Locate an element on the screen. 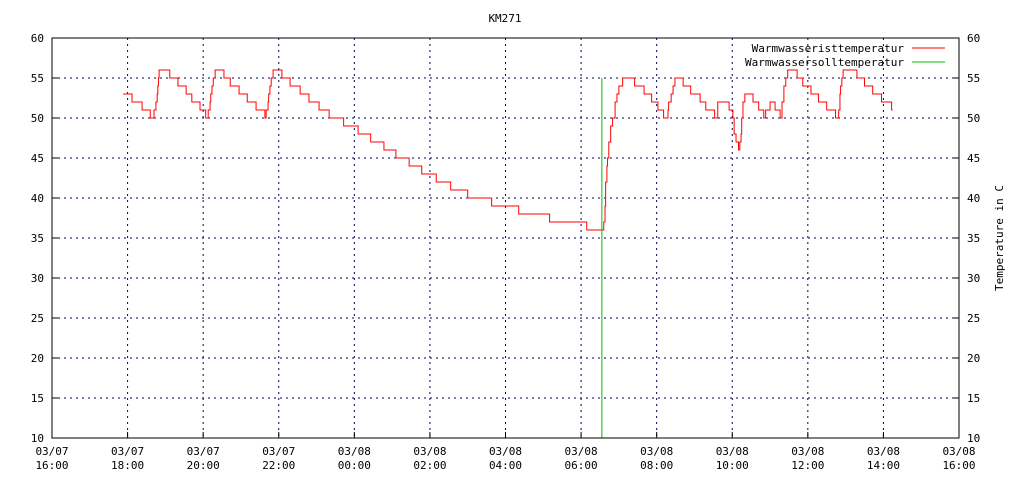 The width and height of the screenshot is (1024, 484). y-tick-label-right: 15 is located at coordinates (973, 398).